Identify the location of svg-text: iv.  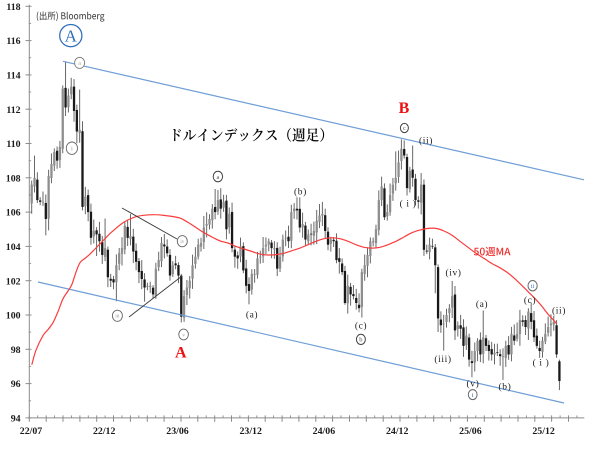
(182, 242).